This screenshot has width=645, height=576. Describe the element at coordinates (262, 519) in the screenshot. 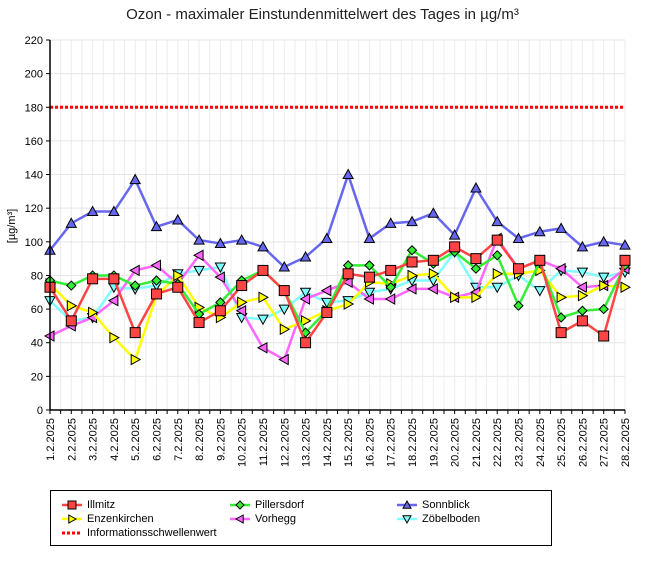

I see `legend-item-vorhegg: Vorhegg` at that location.